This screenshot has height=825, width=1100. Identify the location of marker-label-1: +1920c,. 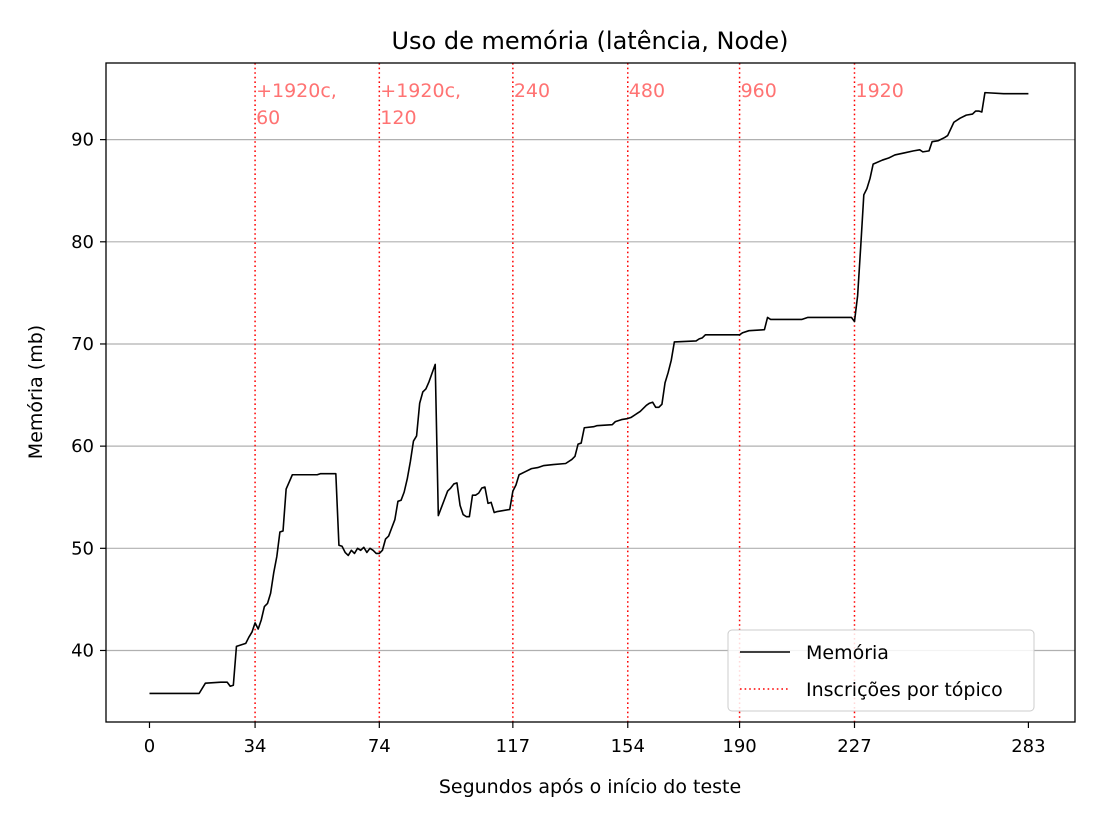
(420, 91).